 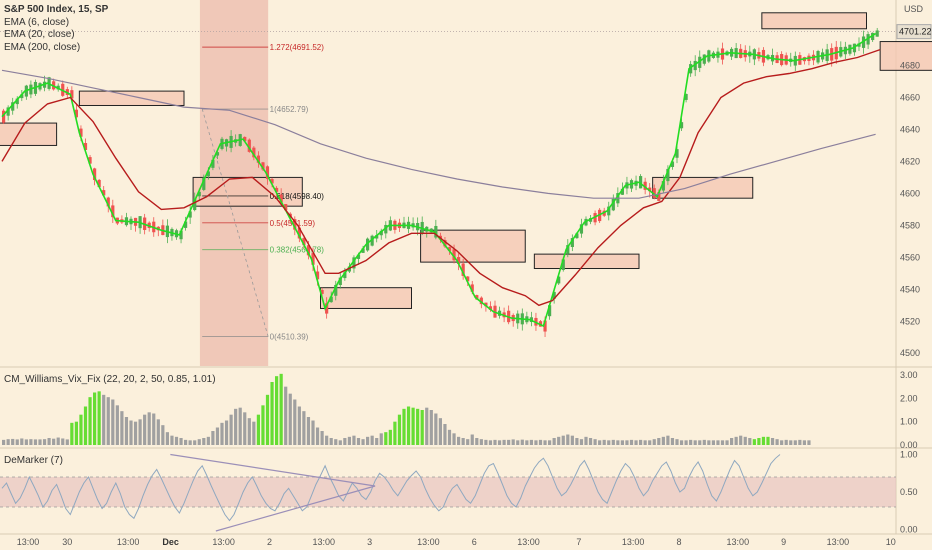 What do you see at coordinates (910, 257) in the screenshot?
I see `price-tick-label: 4560` at bounding box center [910, 257].